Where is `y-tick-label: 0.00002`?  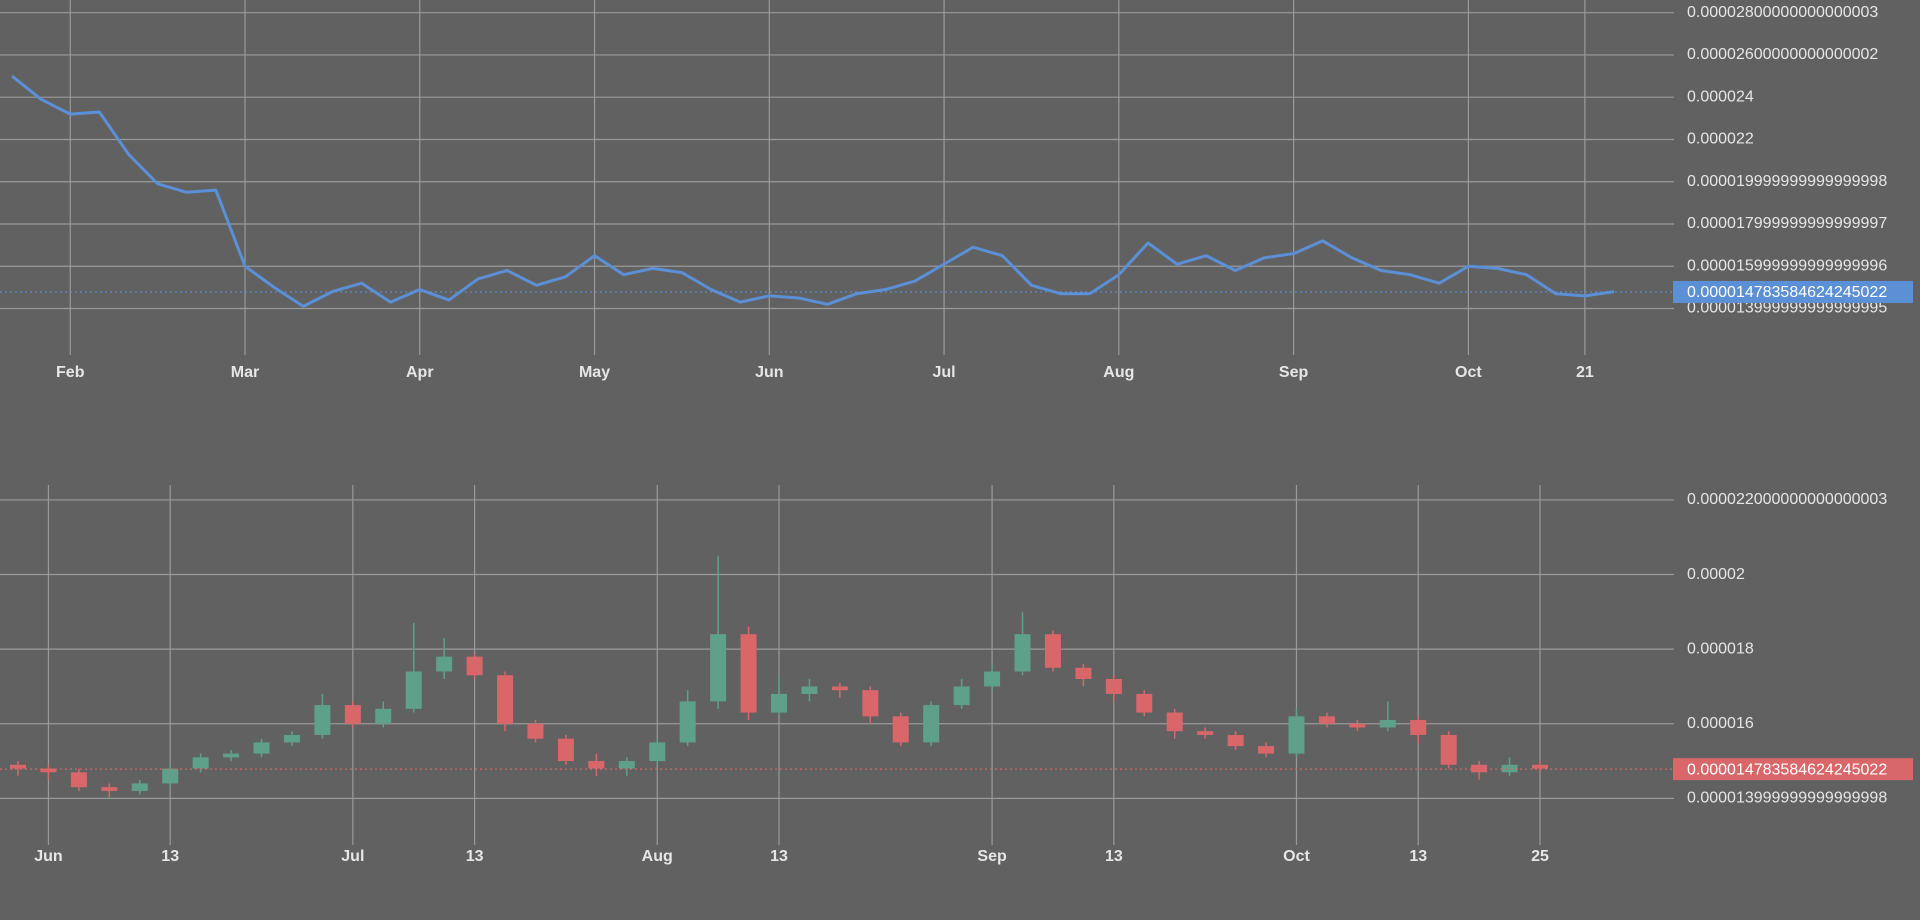
y-tick-label: 0.00002 is located at coordinates (1716, 574).